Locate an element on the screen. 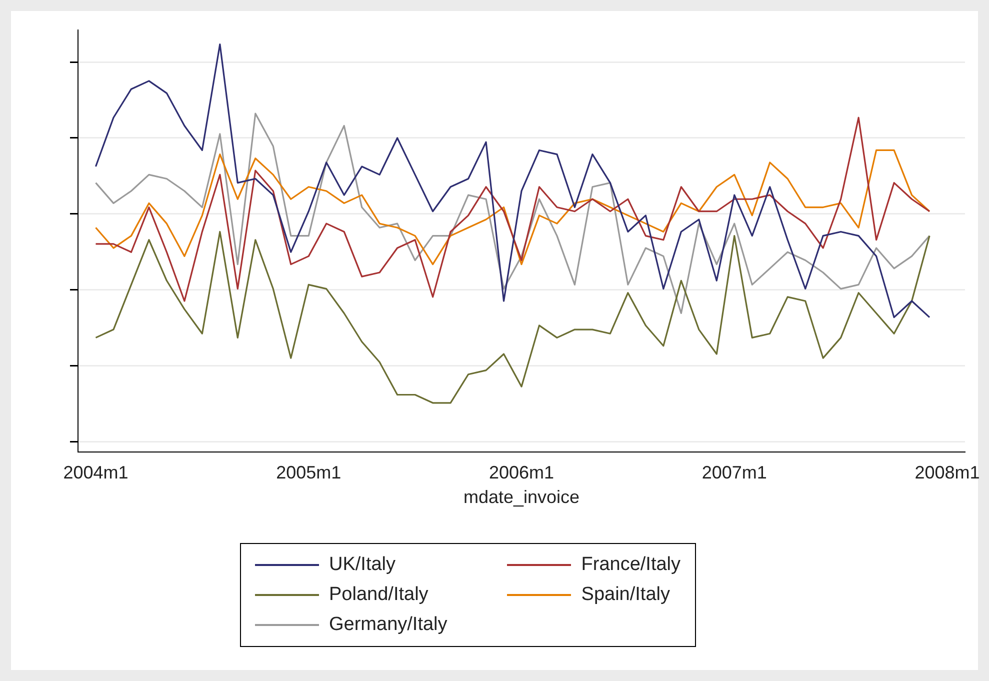 Image resolution: width=989 pixels, height=681 pixels. x-axis-title: mdate_invoice is located at coordinates (521, 497).